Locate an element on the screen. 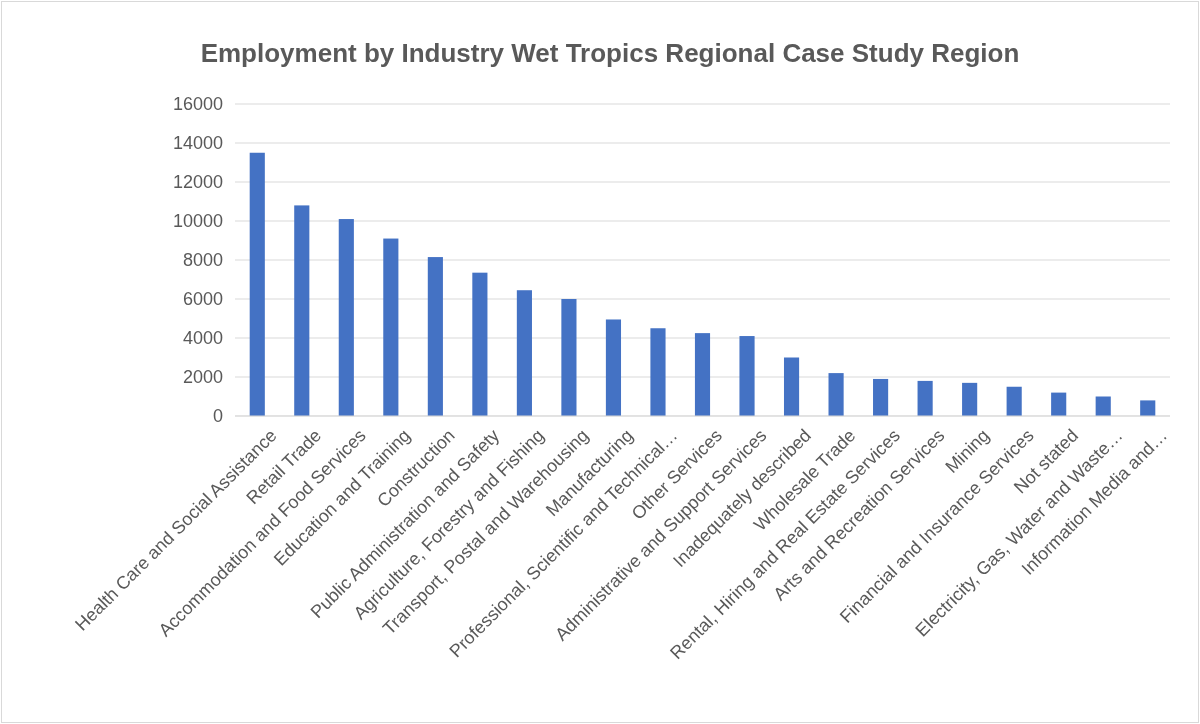 This screenshot has width=1200, height=724. y-tick-label: 14000 is located at coordinates (197, 143).